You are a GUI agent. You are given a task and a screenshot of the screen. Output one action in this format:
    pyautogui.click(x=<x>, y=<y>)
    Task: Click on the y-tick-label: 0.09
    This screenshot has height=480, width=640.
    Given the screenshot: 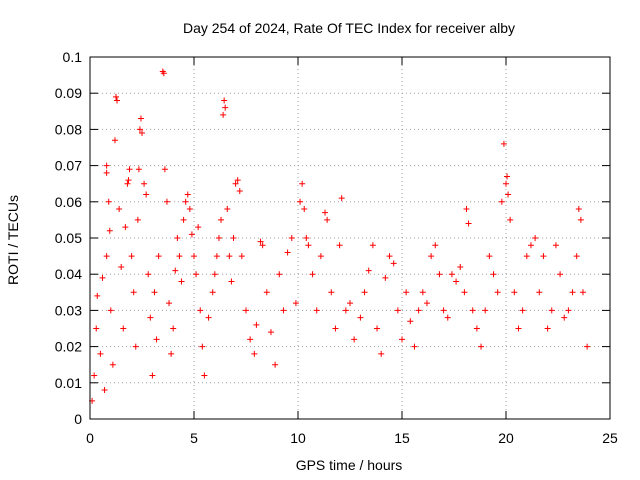 What is the action you would take?
    pyautogui.click(x=68, y=93)
    